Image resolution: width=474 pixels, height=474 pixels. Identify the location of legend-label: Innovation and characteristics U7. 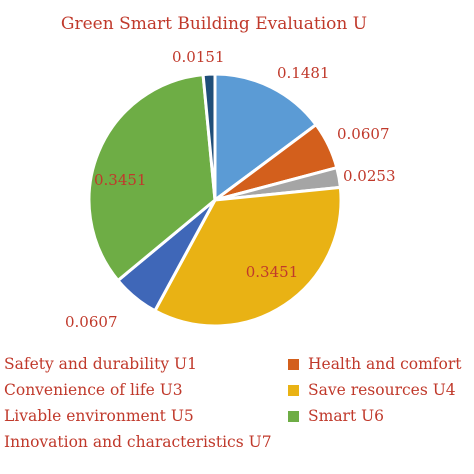
(138, 442).